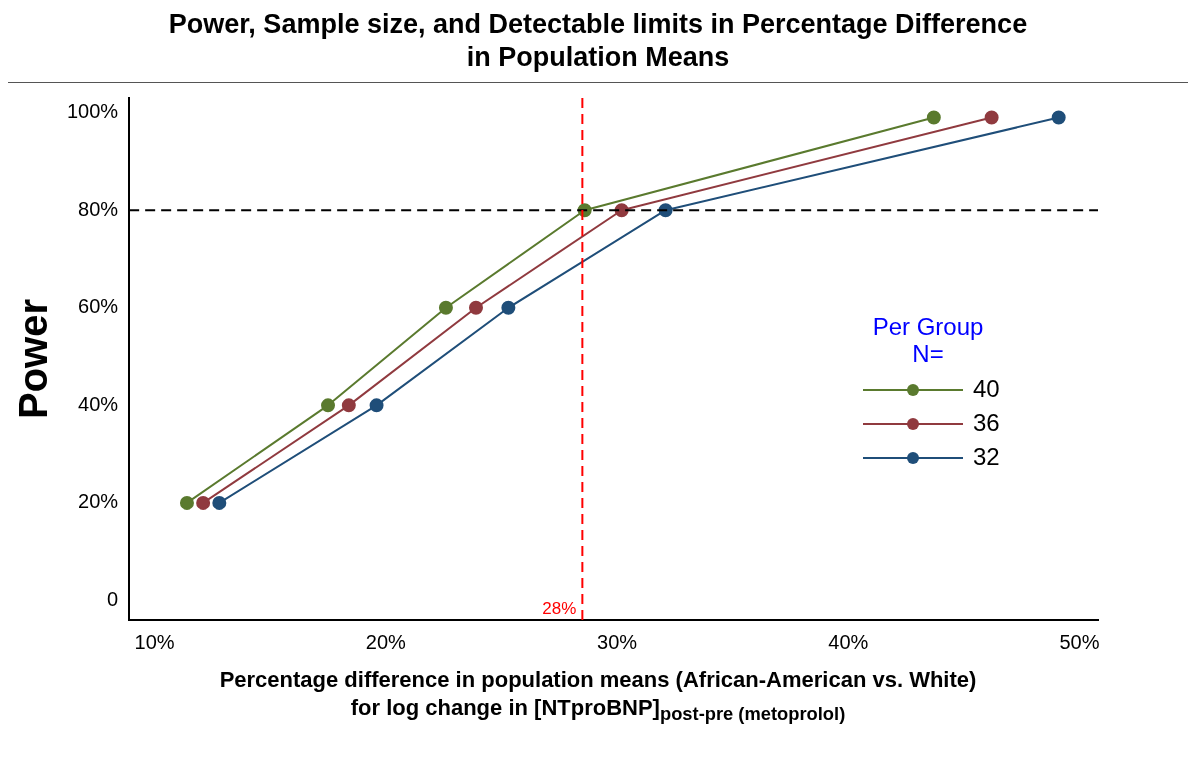 The width and height of the screenshot is (1199, 772). Describe the element at coordinates (93, 111) in the screenshot. I see `y-tick-label: 100%` at that location.